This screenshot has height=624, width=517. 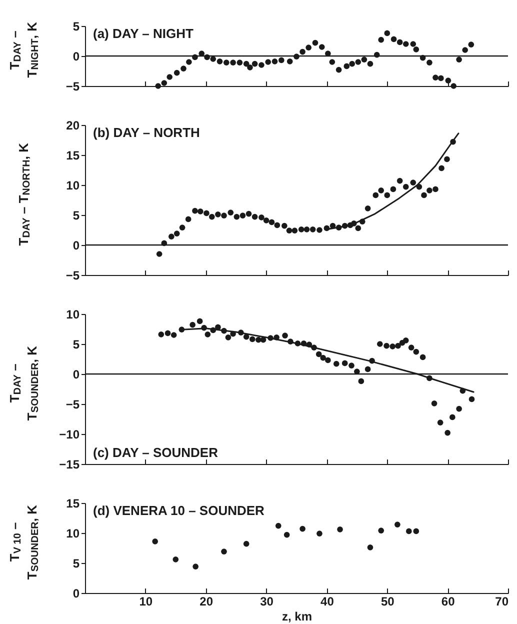 I want to click on chart-title: (a) DAY – NIGHT, so click(x=143, y=33).